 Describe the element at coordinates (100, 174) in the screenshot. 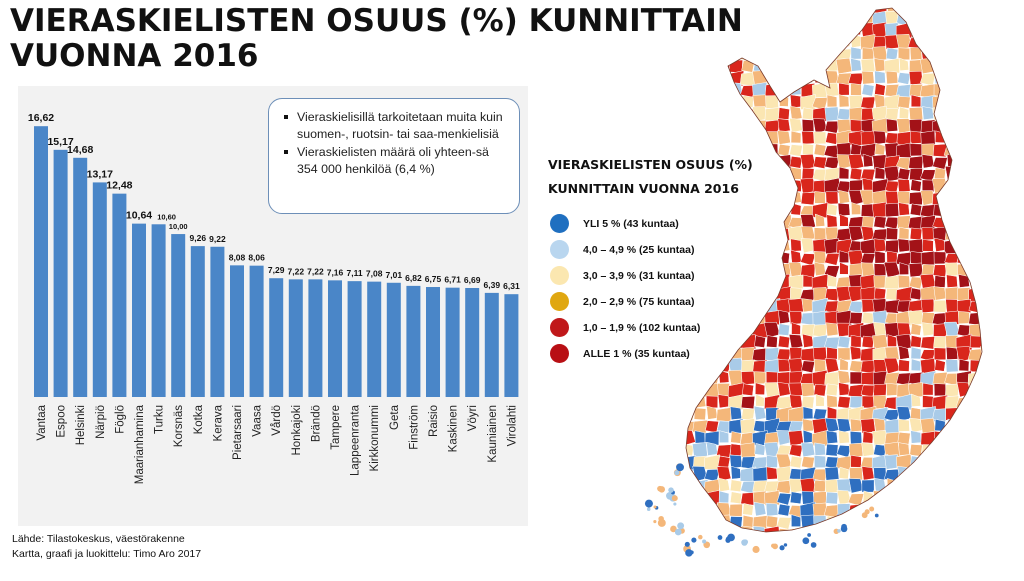

I see `bar-value-label: 13,17` at that location.